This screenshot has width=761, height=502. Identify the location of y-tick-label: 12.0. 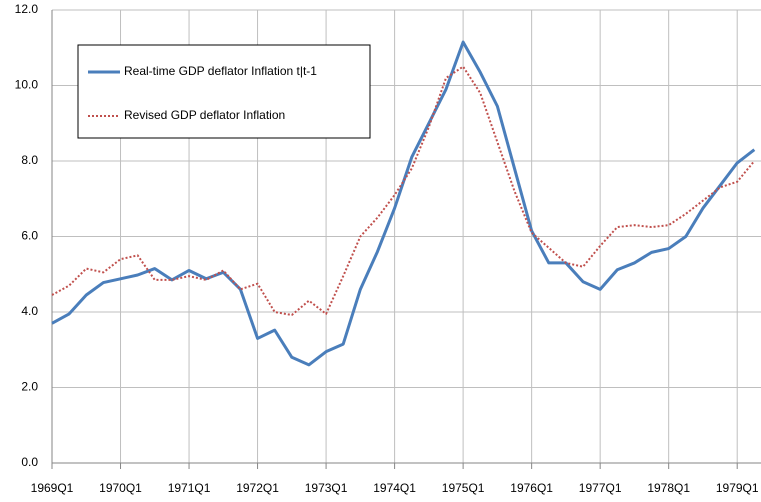
(27, 9).